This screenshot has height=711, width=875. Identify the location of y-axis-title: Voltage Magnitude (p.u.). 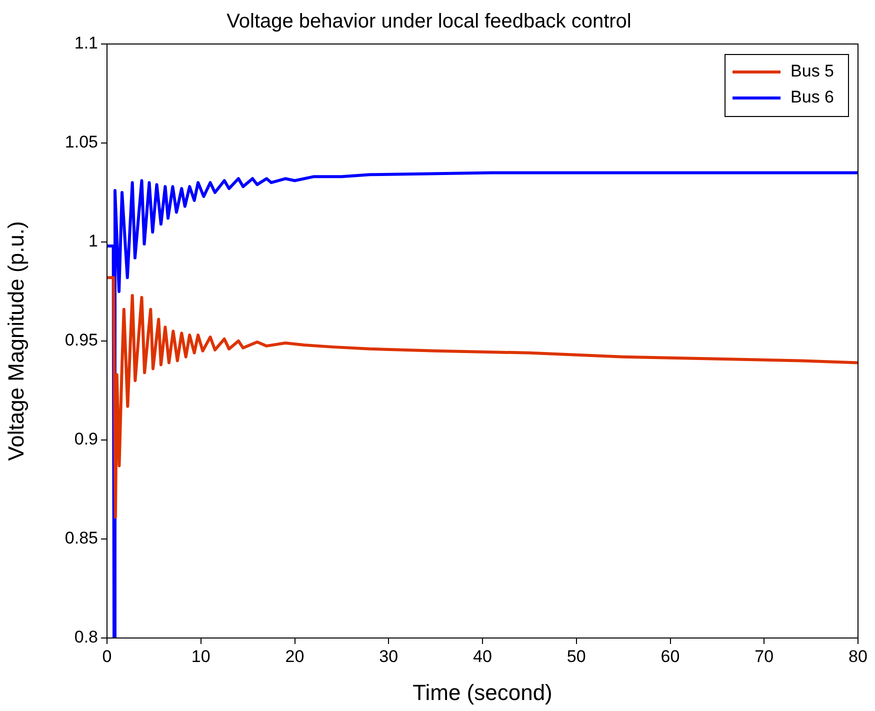
(15, 341).